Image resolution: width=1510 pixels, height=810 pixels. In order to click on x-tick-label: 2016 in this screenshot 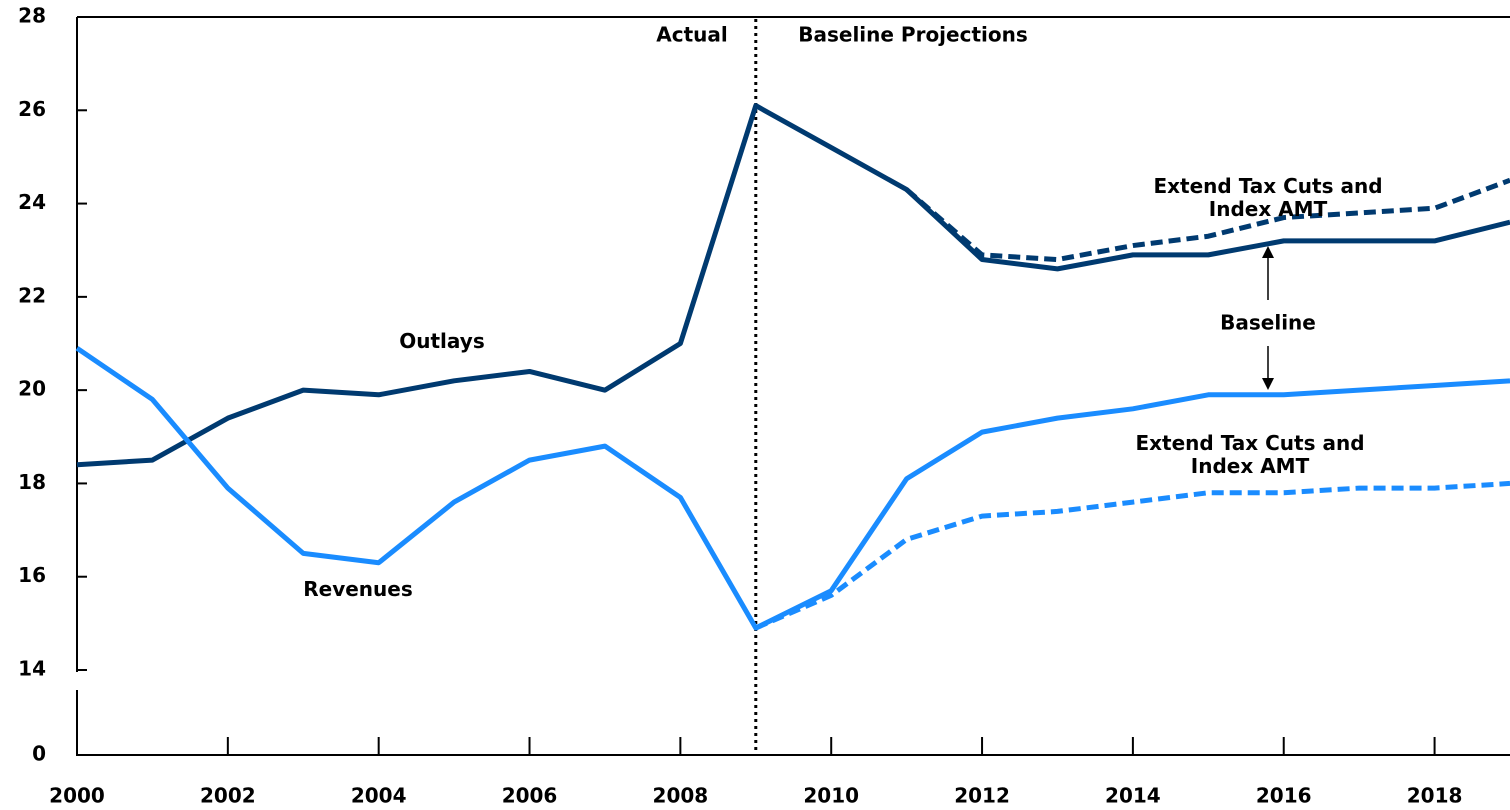, I will do `click(1284, 796)`.